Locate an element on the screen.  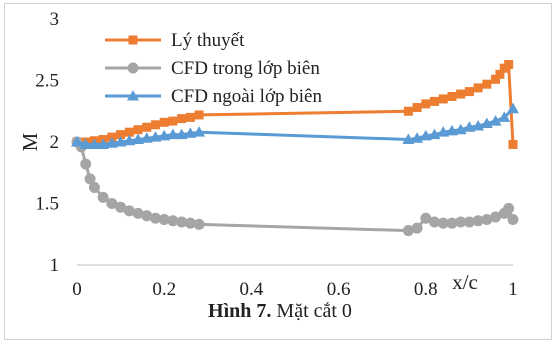
x-tick-label: 0.6 is located at coordinates (339, 289).